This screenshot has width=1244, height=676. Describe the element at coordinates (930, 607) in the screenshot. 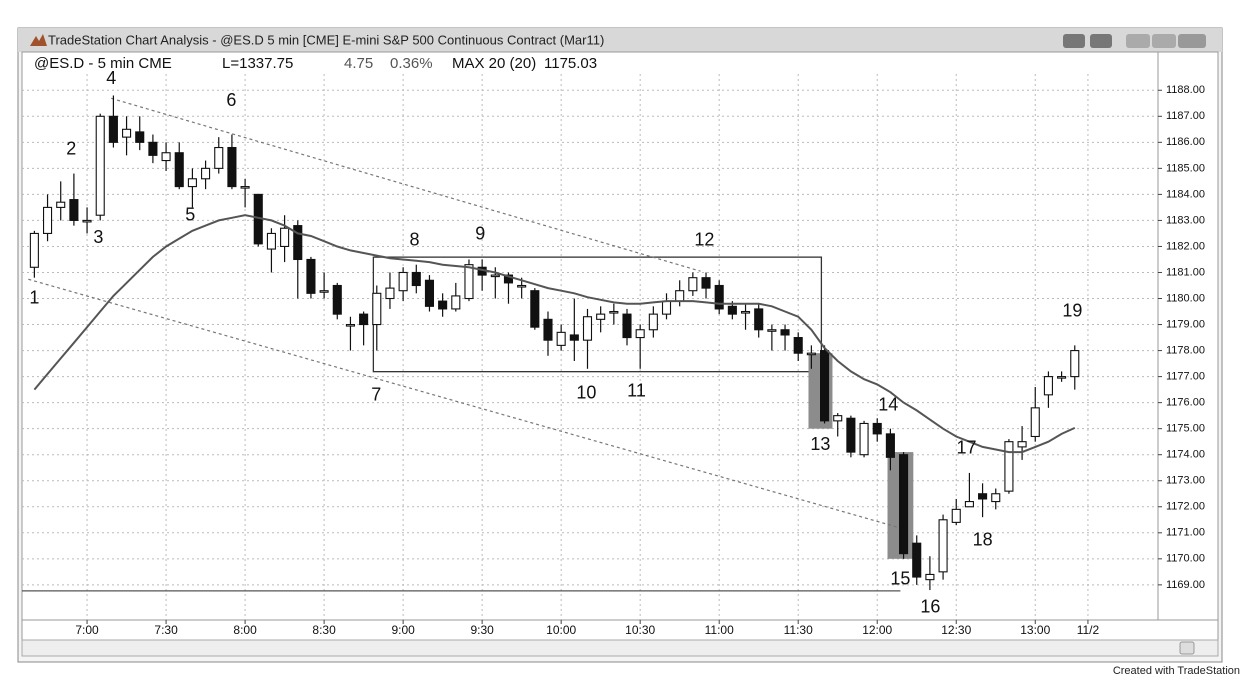

I see `bar-number: 16` at that location.